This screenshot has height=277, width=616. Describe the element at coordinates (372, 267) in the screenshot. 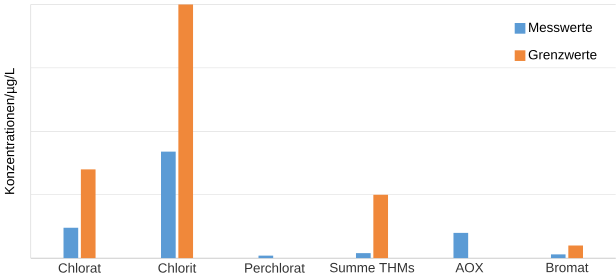

I see `x-tick-label: Summe THMs` at that location.